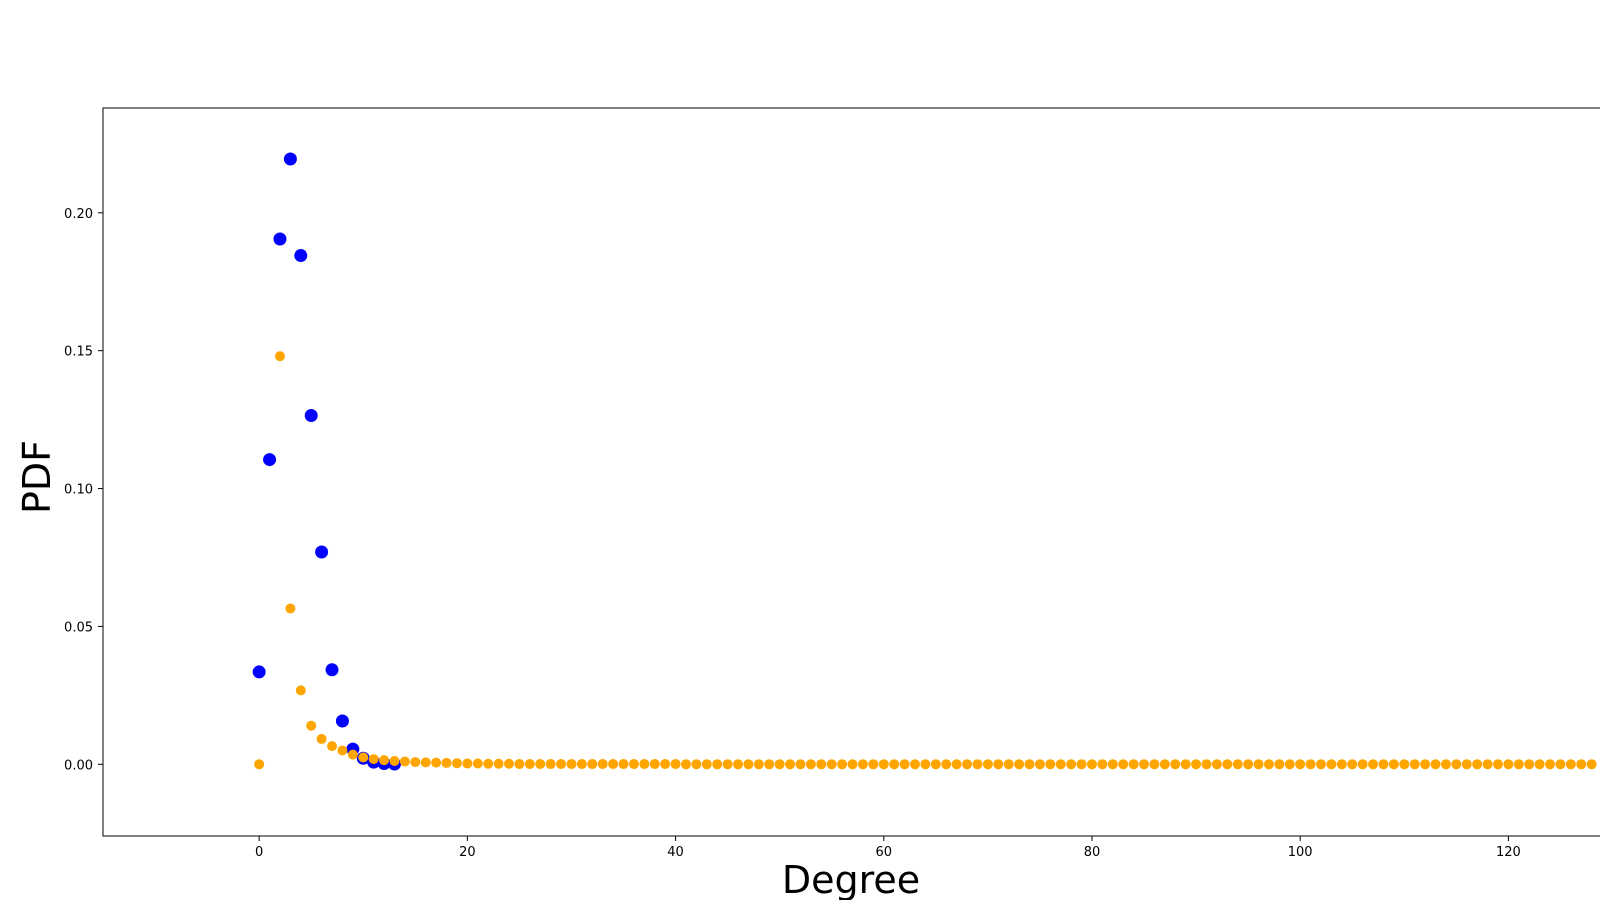 This screenshot has height=900, width=1600. What do you see at coordinates (1508, 852) in the screenshot?
I see `x-tick-label: 120` at bounding box center [1508, 852].